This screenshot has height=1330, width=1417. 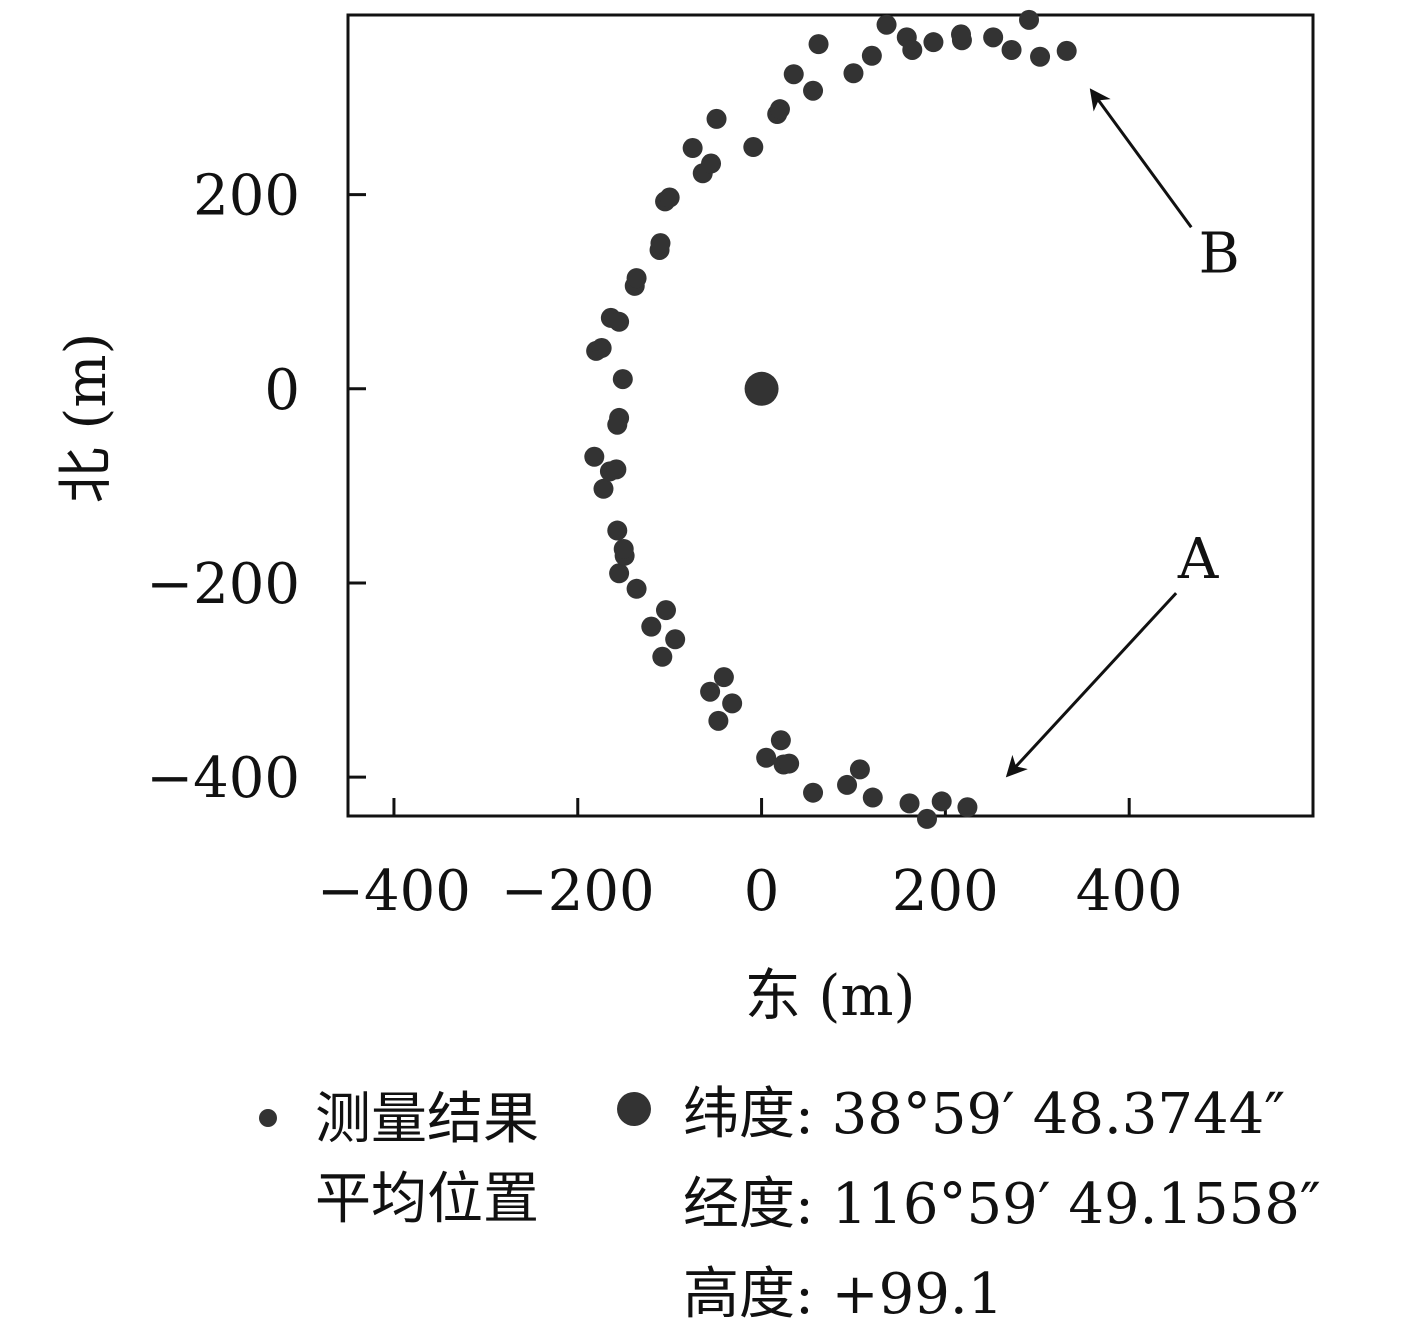 I want to click on y-axis-label: 北 (m), so click(x=86, y=418).